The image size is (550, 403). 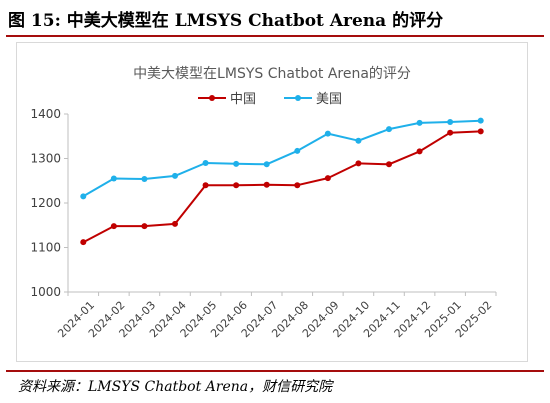 What do you see at coordinates (275, 36) in the screenshot?
I see `title-divider` at bounding box center [275, 36].